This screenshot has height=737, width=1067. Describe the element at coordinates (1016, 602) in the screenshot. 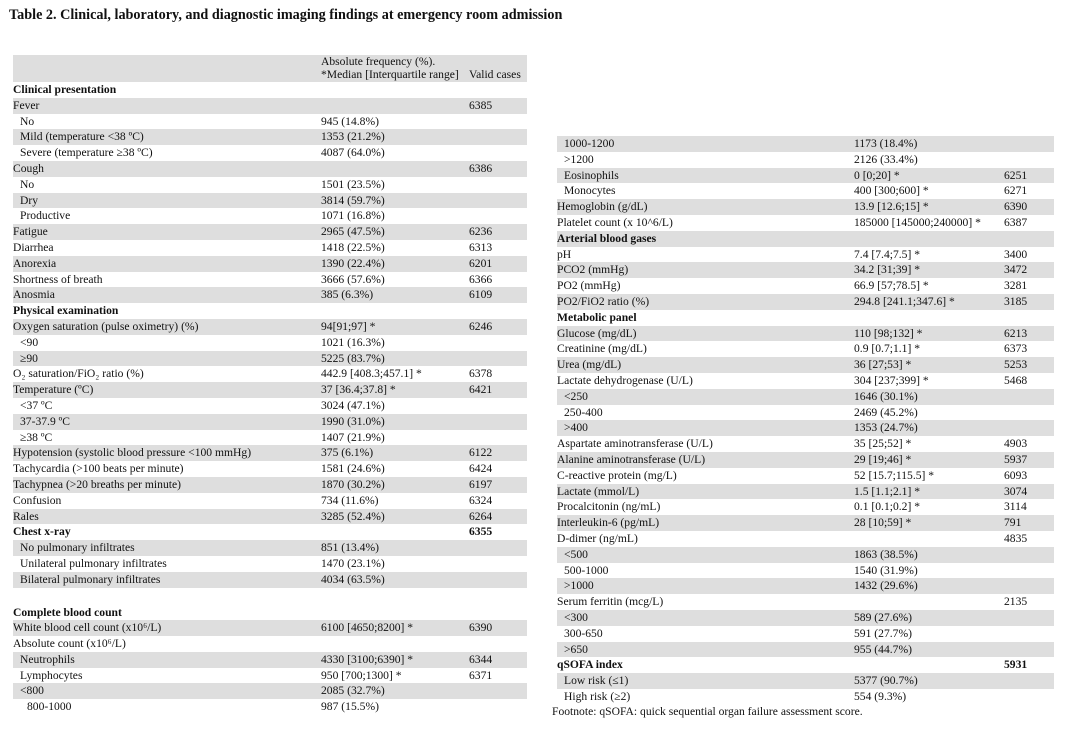

I see `row-valid-cases: 2135` at that location.